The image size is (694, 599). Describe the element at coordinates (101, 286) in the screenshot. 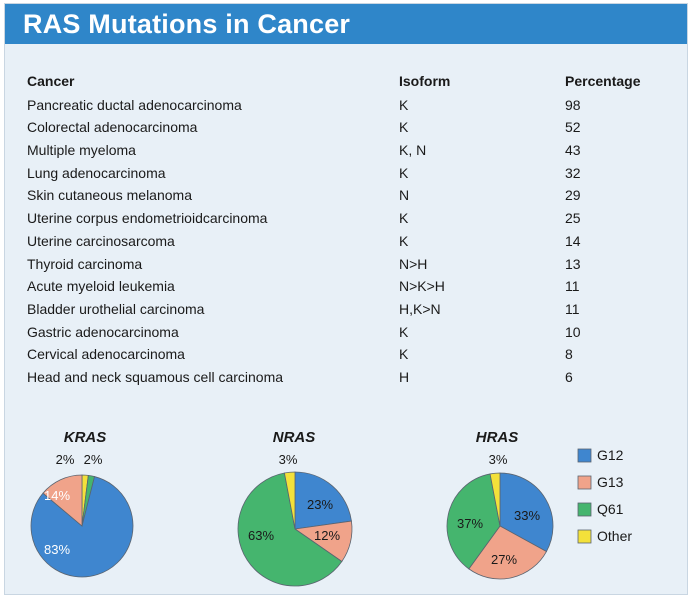

I see `cancer-cell: Acute myeloid leukemia` at that location.